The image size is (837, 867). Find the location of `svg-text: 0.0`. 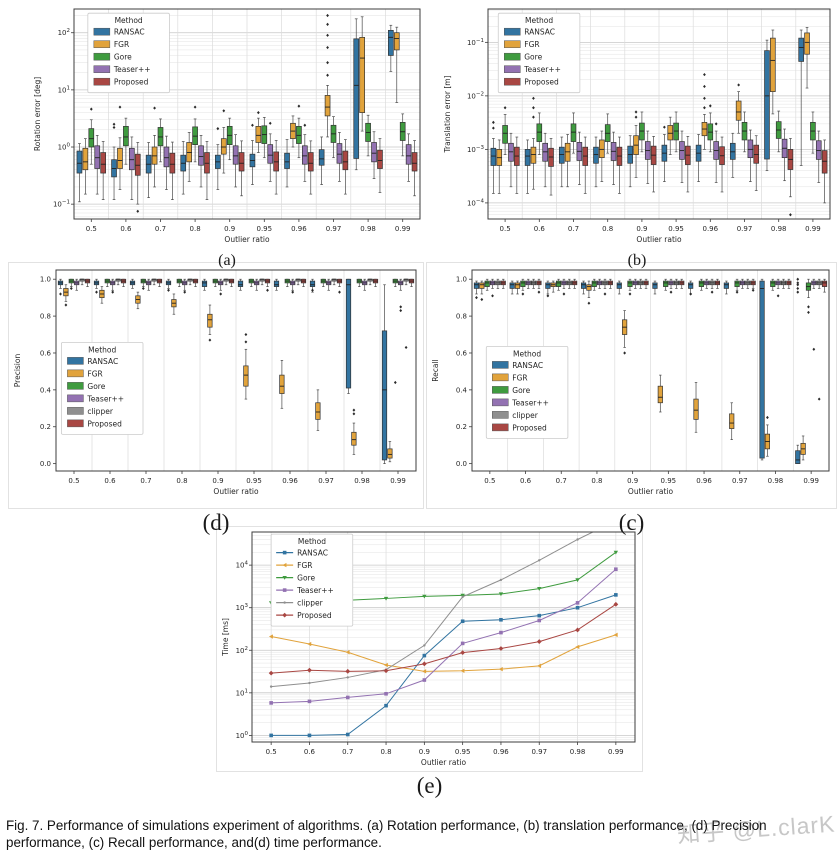

svg-text: 0.0 is located at coordinates (45, 464).